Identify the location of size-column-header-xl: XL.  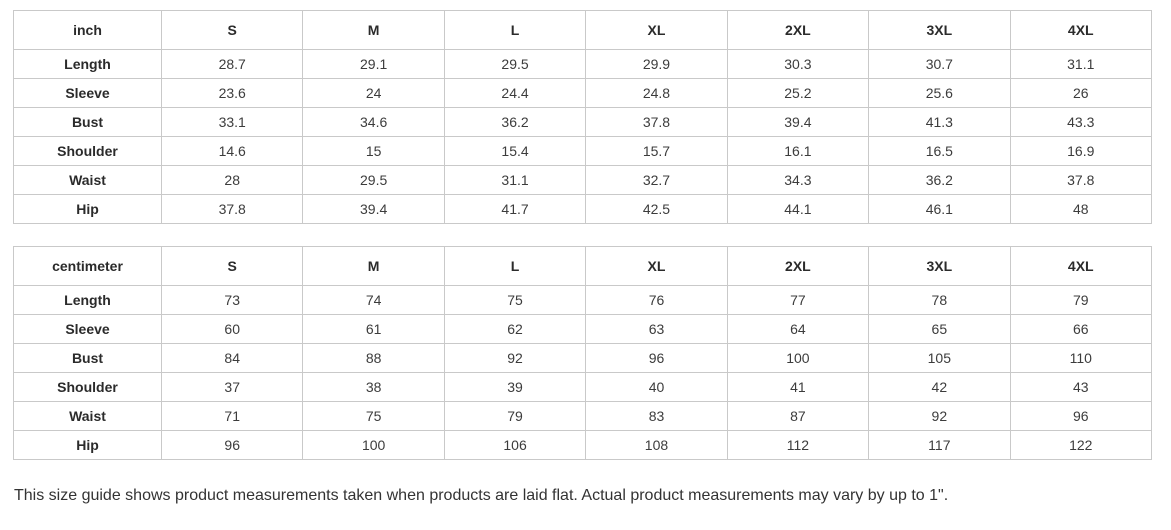
(656, 266).